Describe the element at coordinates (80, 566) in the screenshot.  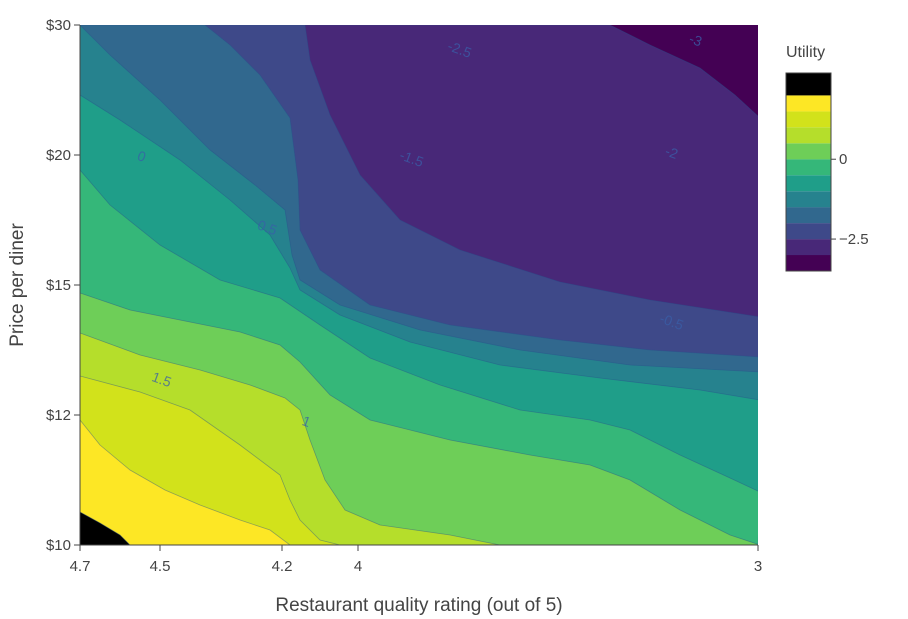
I see `x-tick-label: 4.7` at that location.